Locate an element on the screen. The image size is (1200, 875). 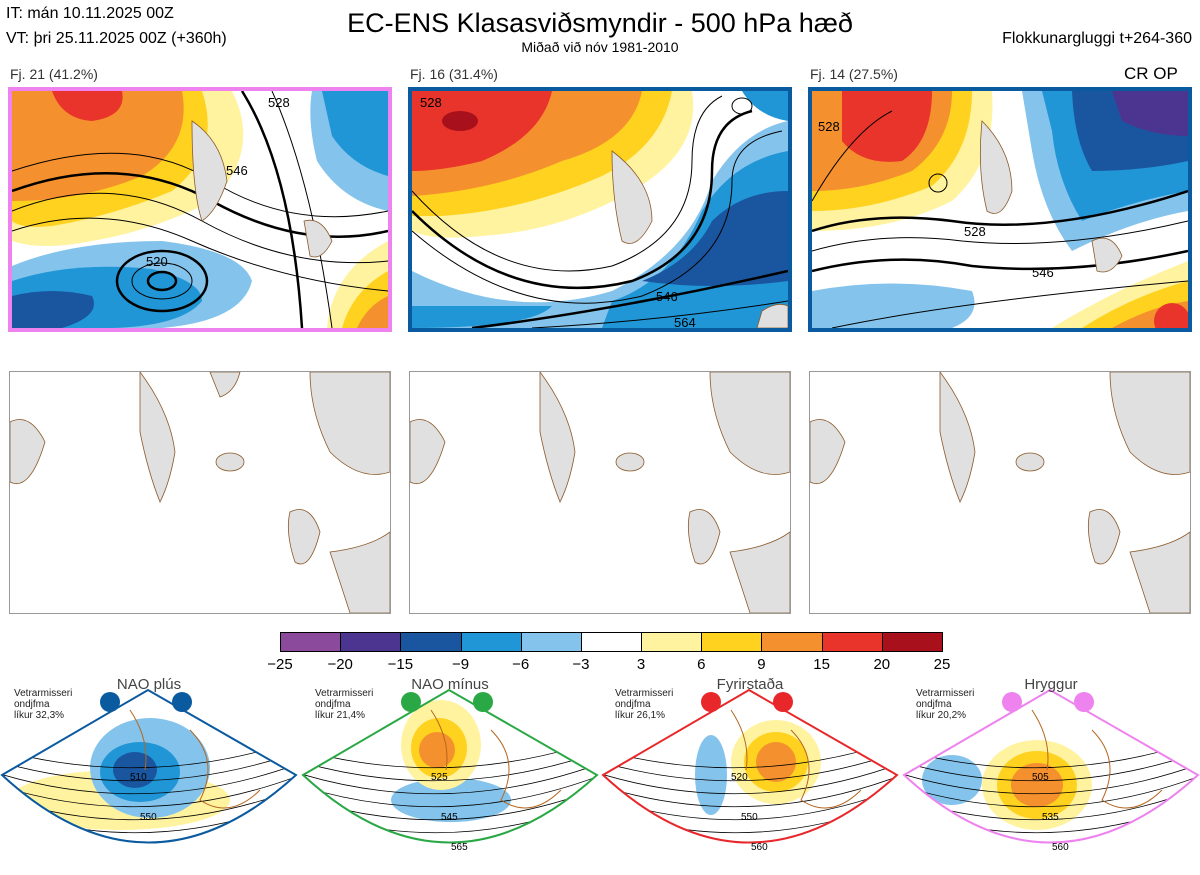
colorbar-tick-label: 15 is located at coordinates (821, 664).